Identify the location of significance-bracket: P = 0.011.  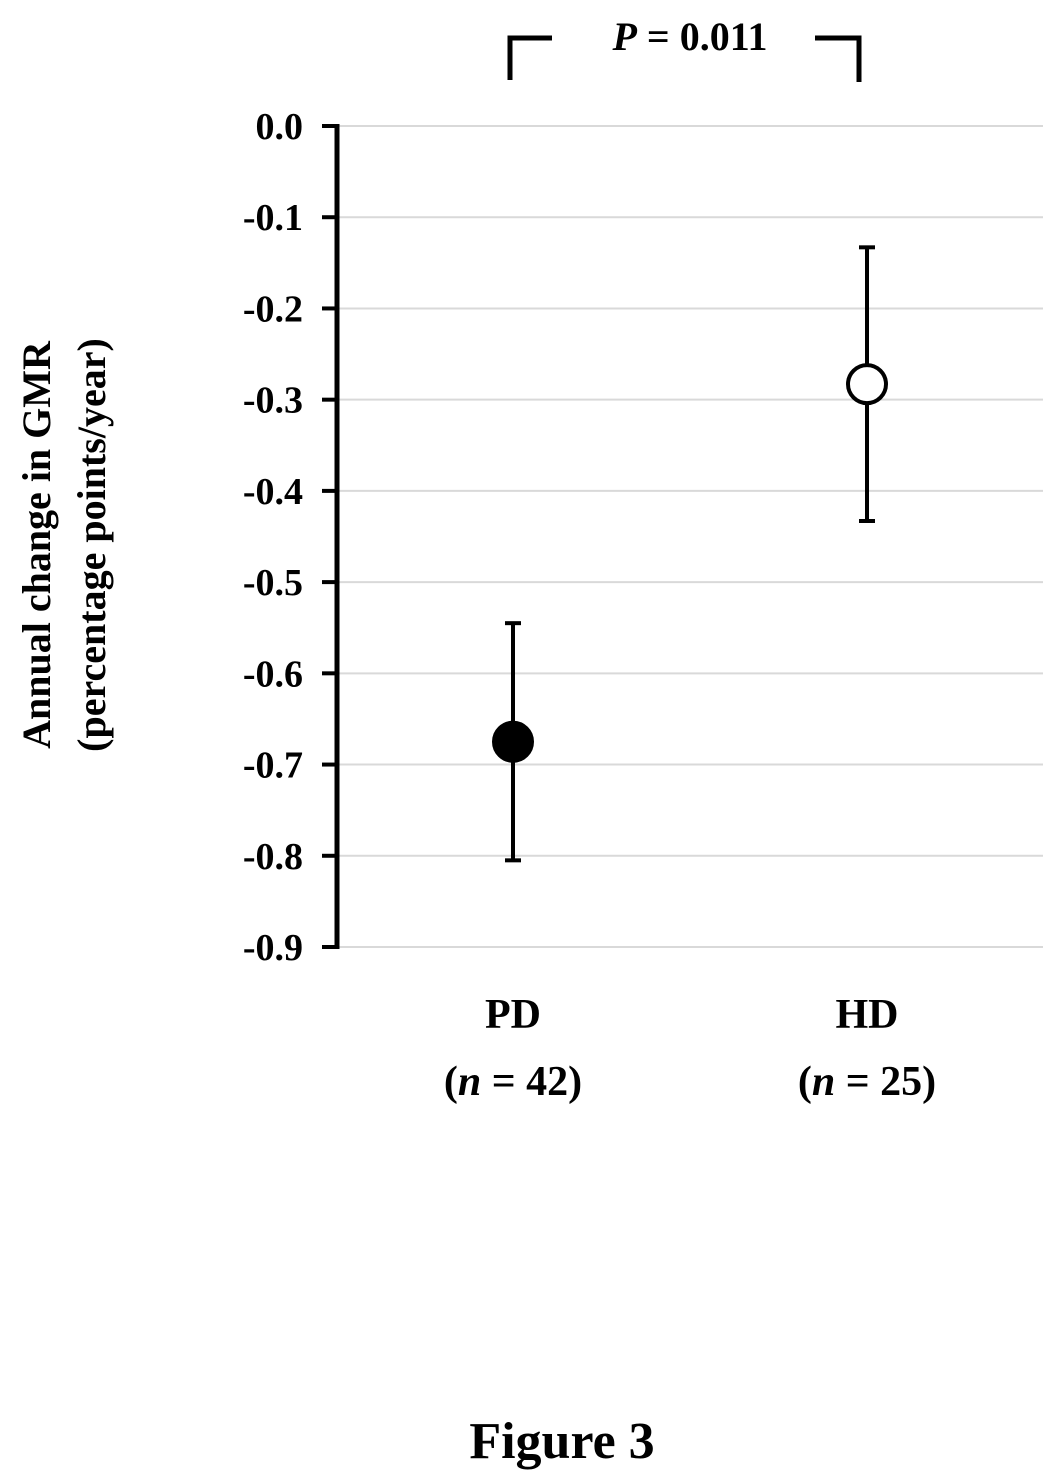
(684, 48).